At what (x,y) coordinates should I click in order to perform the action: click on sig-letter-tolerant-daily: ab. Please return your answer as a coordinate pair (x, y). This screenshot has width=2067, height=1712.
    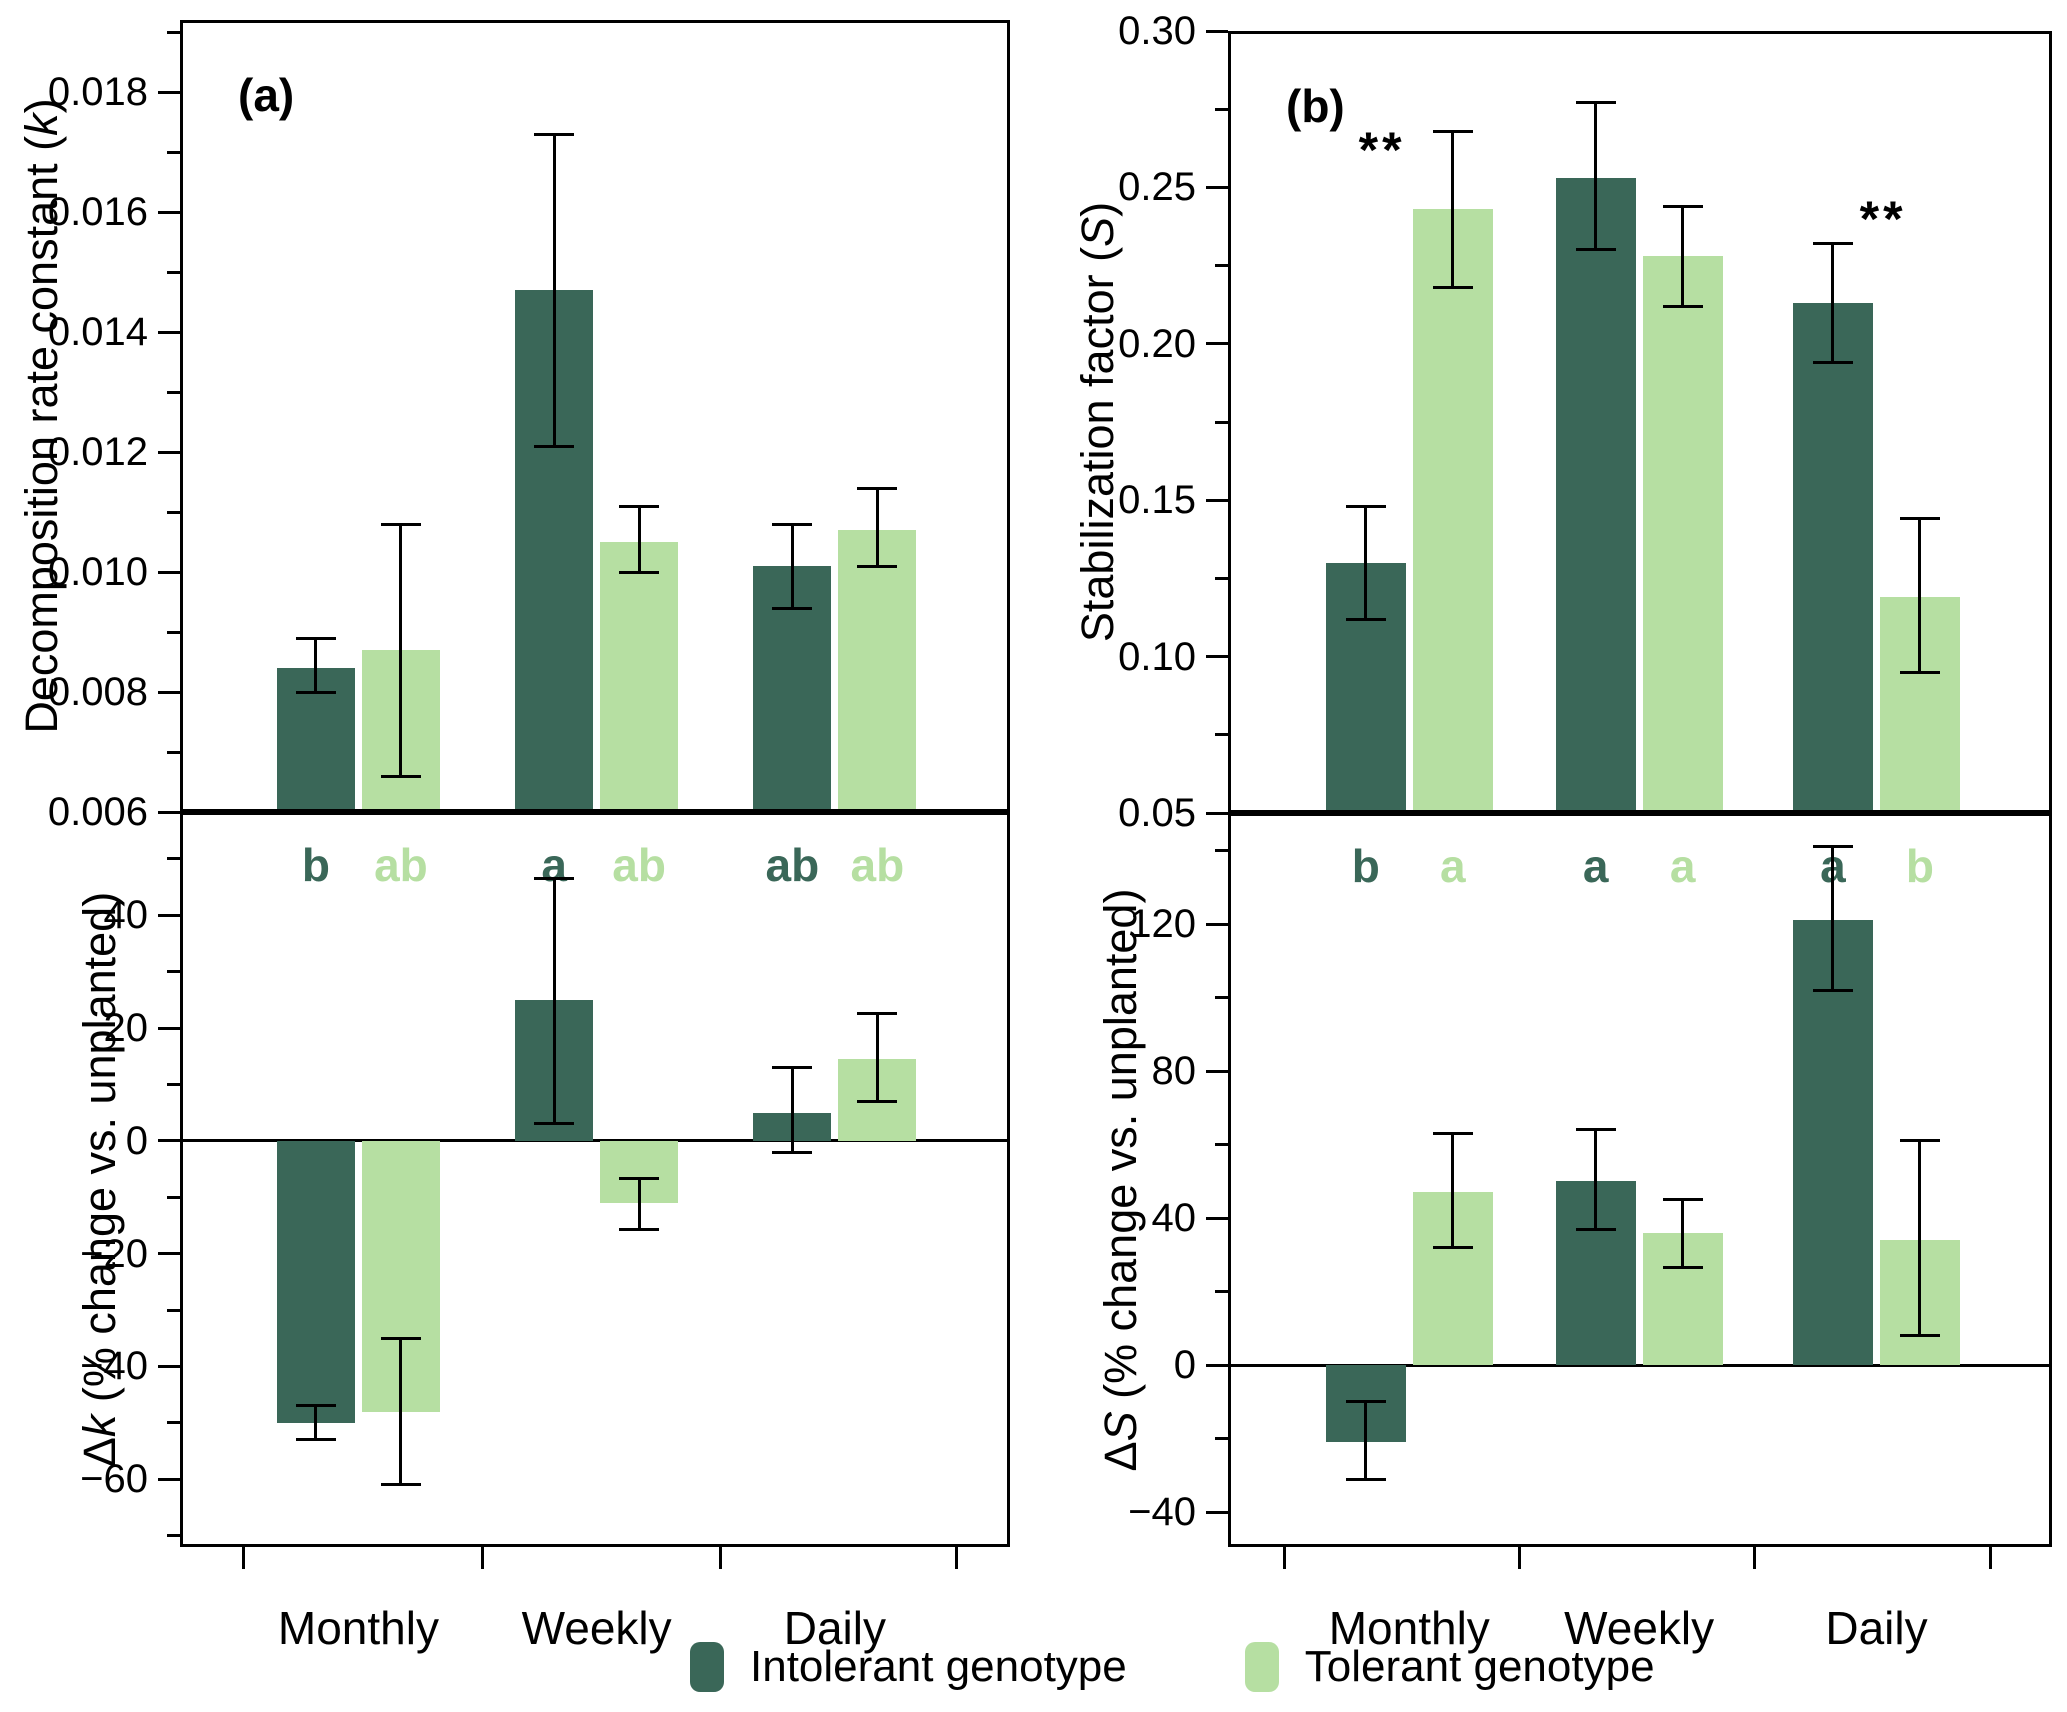
    Looking at the image, I should click on (877, 865).